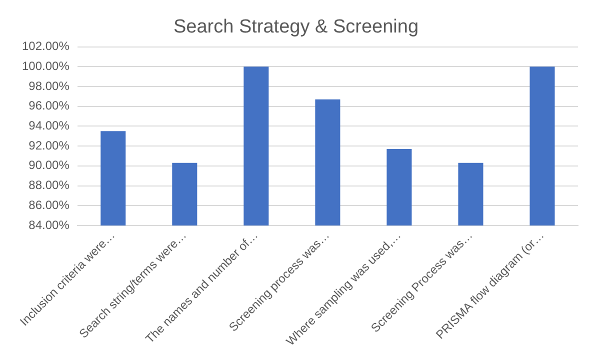 The width and height of the screenshot is (606, 364). What do you see at coordinates (49, 225) in the screenshot?
I see `y-tick-label: 84.00%` at bounding box center [49, 225].